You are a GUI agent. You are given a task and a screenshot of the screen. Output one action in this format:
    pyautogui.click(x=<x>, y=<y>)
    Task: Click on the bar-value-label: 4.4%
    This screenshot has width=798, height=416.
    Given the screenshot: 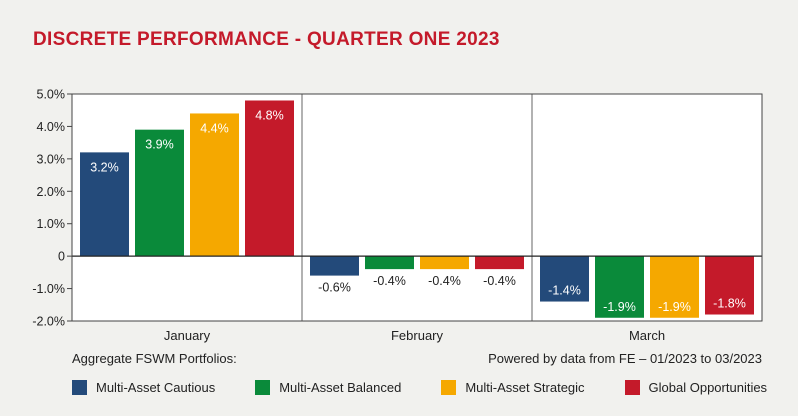 What is the action you would take?
    pyautogui.click(x=214, y=128)
    